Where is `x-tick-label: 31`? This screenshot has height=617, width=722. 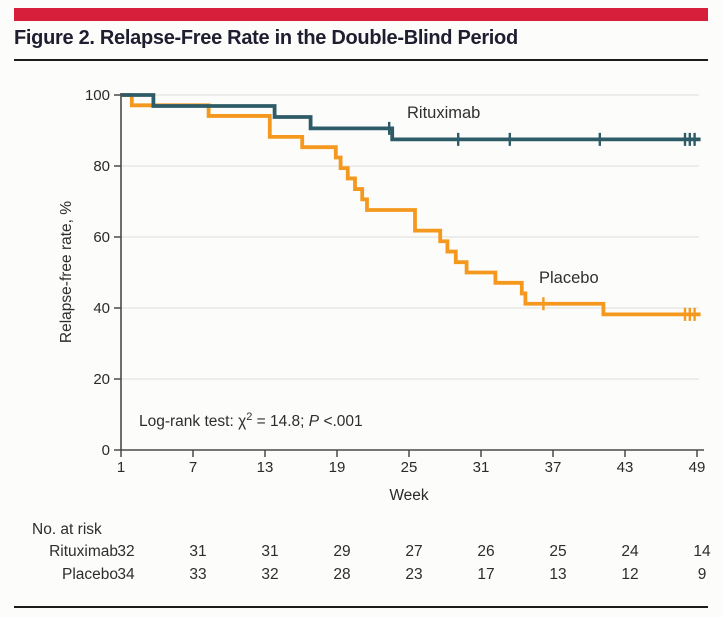 x-tick-label: 31 is located at coordinates (481, 467).